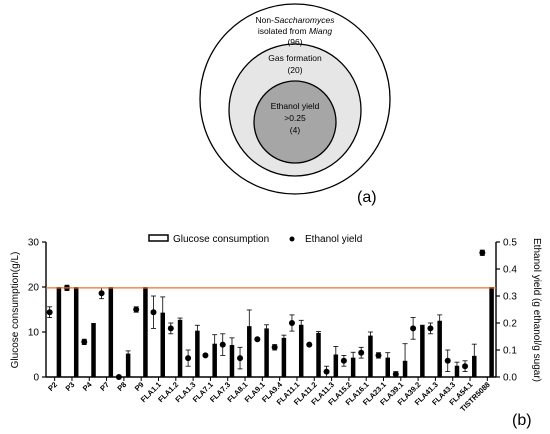 Image resolution: width=550 pixels, height=434 pixels. Describe the element at coordinates (34, 243) in the screenshot. I see `y-tick-label: 30` at that location.